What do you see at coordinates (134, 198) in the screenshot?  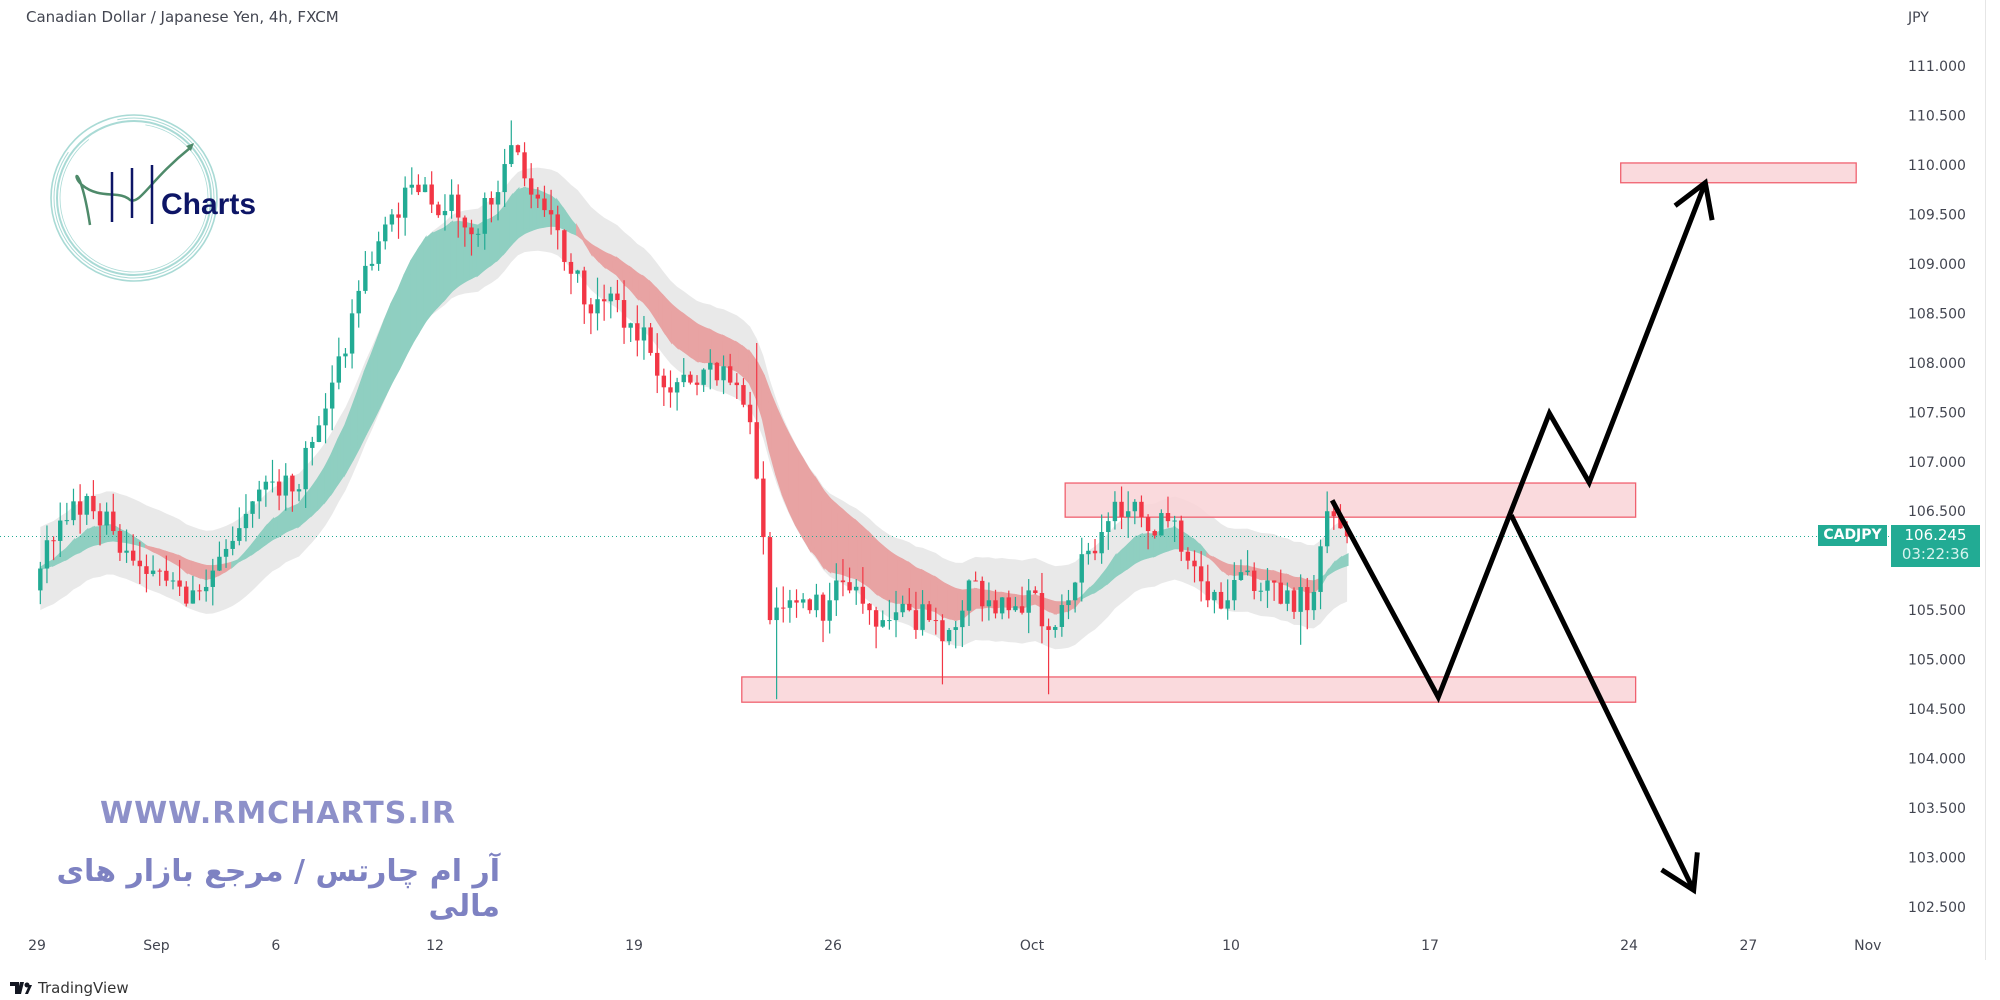 I see `logo-ring` at bounding box center [134, 198].